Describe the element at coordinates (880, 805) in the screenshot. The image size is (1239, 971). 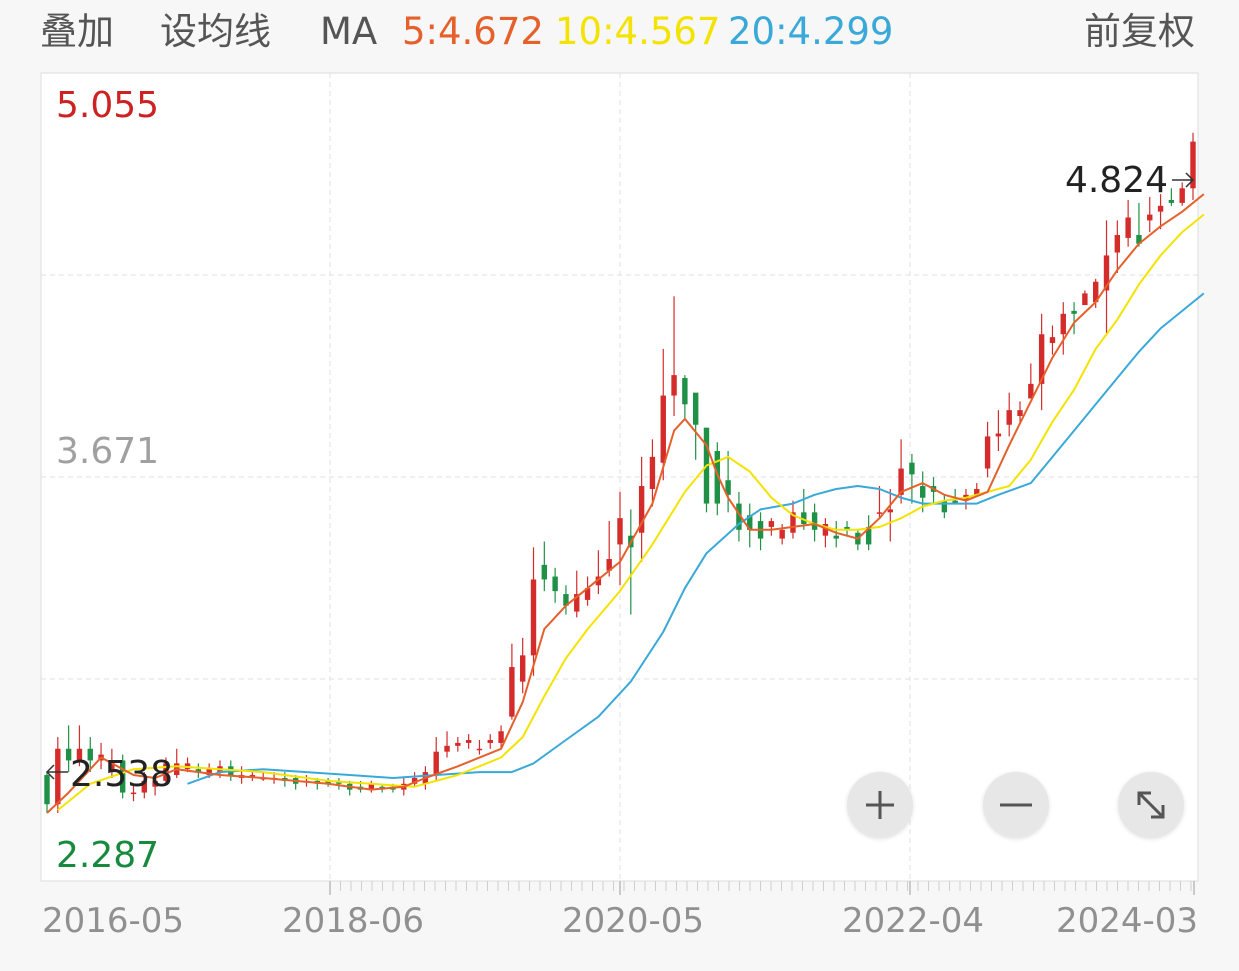
I see `zoom-in-button` at that location.